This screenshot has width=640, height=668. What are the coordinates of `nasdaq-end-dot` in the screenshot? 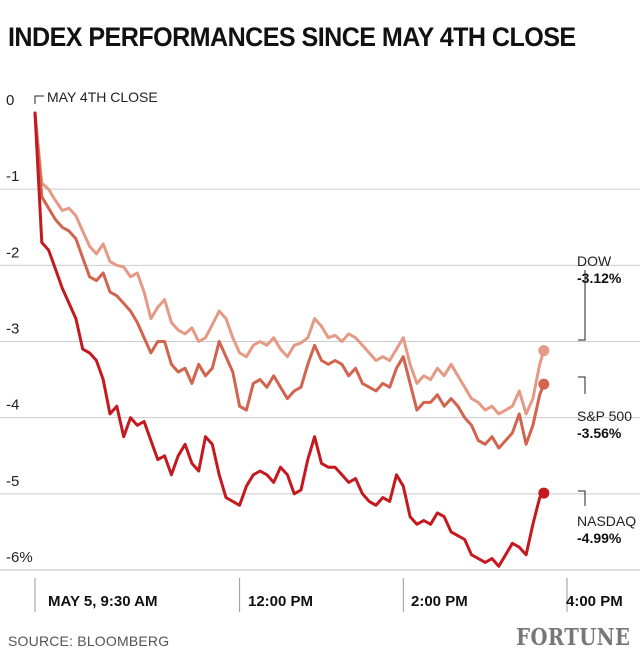 It's located at (544, 493).